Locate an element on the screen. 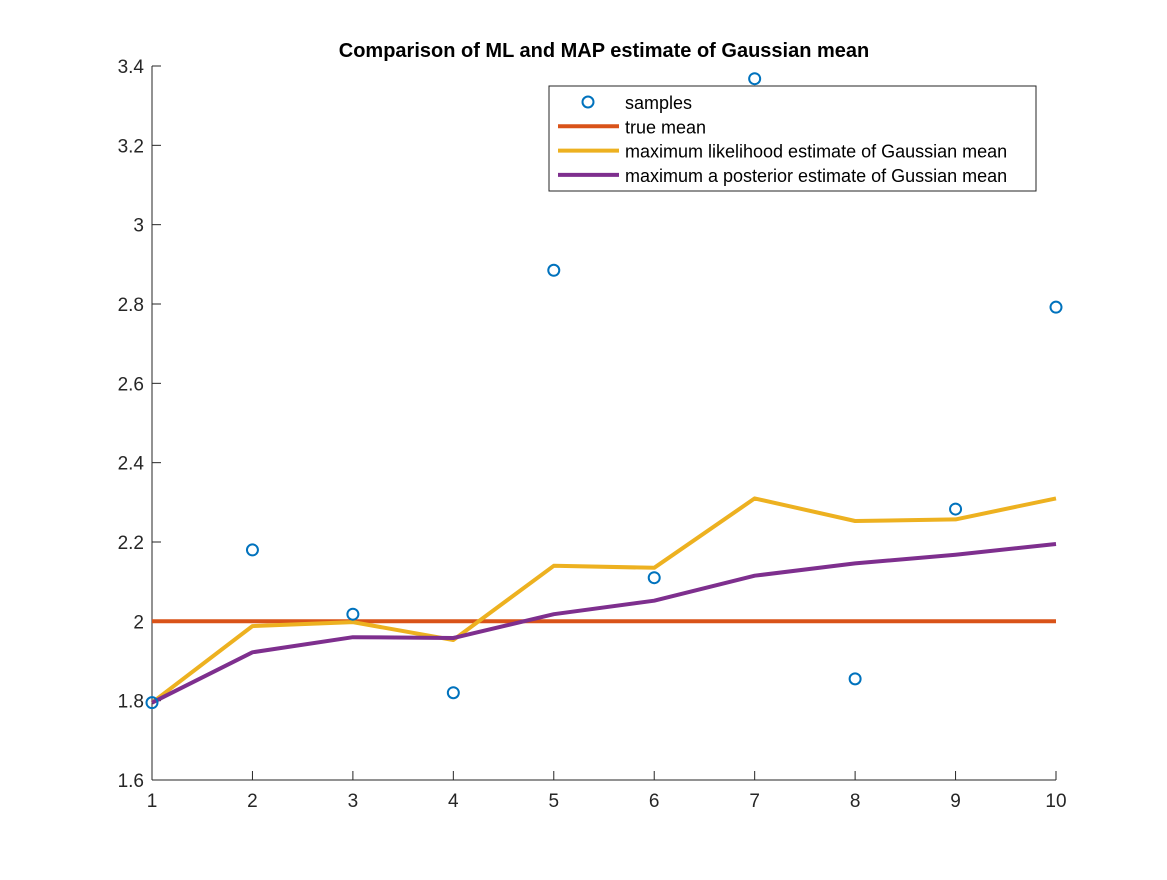  x-tick-label: 10 is located at coordinates (1055, 801).